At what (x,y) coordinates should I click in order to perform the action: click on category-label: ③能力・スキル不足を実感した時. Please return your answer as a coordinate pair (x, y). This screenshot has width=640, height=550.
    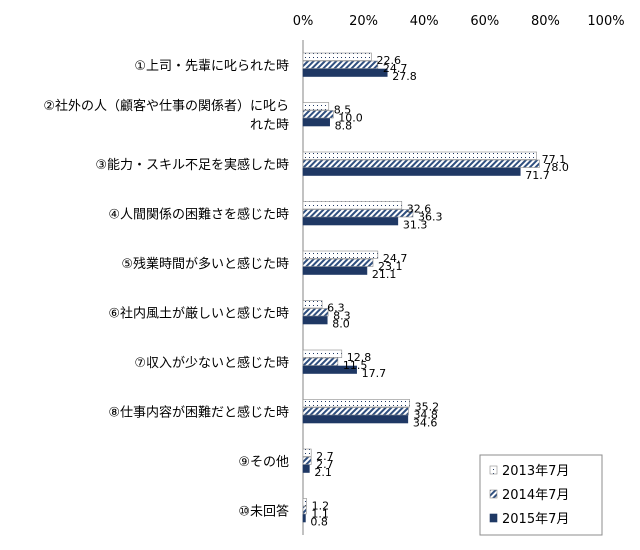
    Looking at the image, I should click on (192, 165).